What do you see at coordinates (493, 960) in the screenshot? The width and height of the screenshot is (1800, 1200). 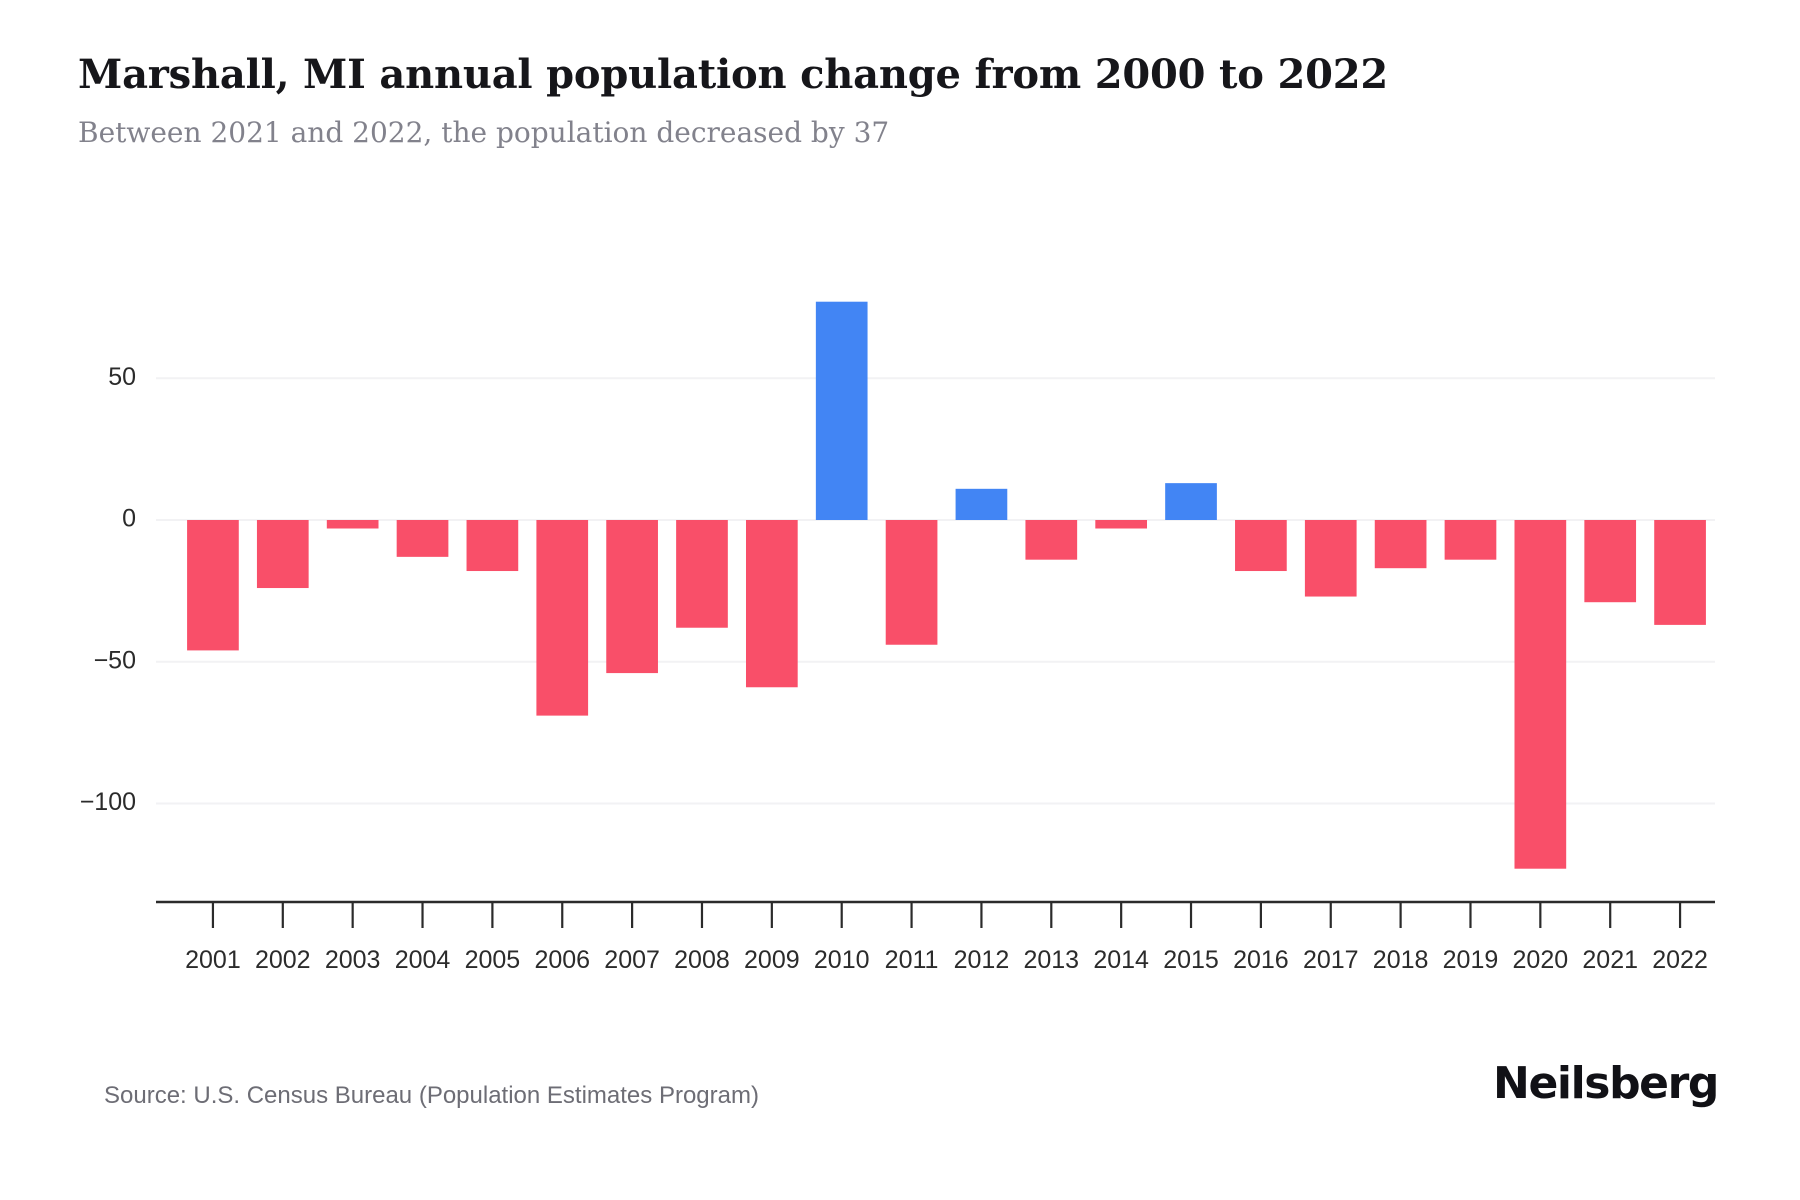 I see `x-axis-tick-label-2005: 2005` at bounding box center [493, 960].